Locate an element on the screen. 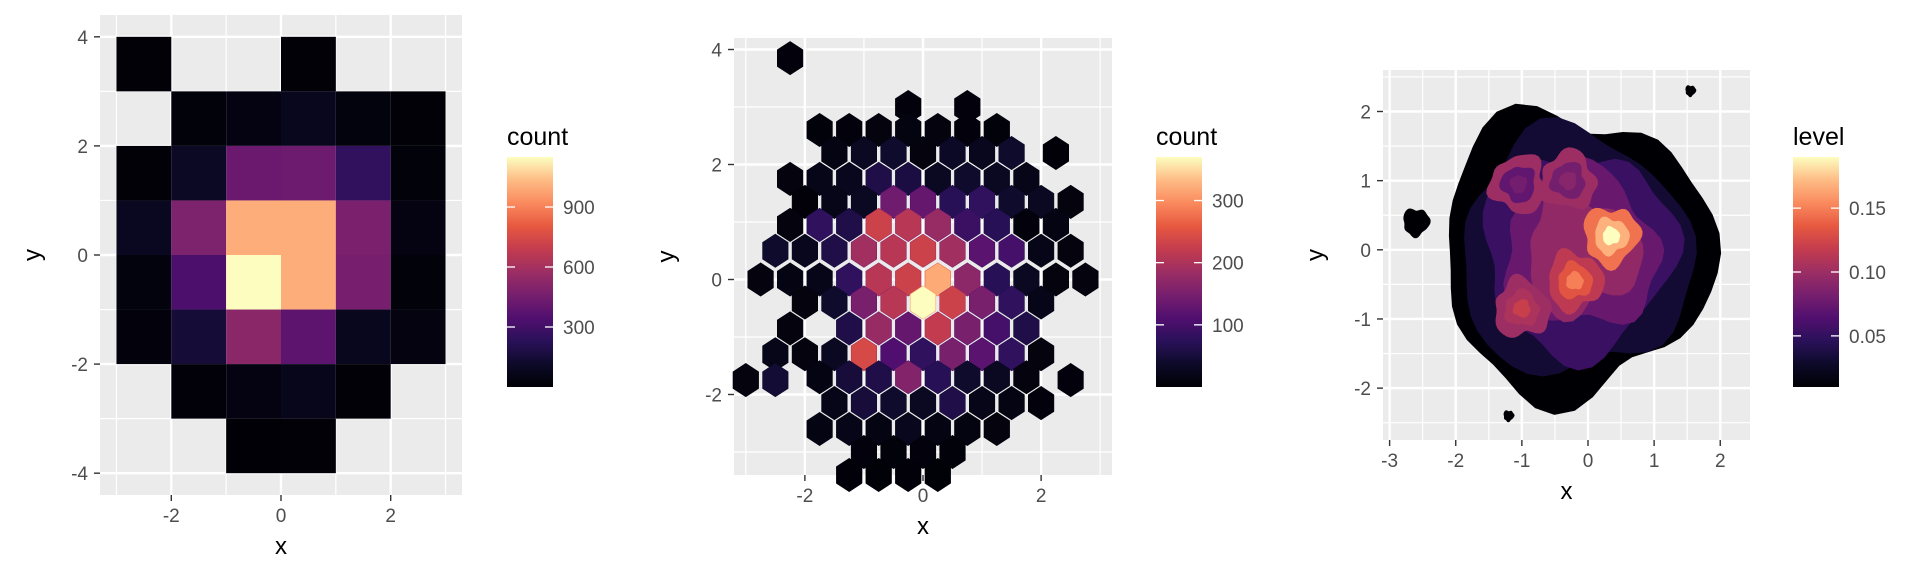 The width and height of the screenshot is (1920, 576). legend: count 100 200 300 is located at coordinates (1200, 255).